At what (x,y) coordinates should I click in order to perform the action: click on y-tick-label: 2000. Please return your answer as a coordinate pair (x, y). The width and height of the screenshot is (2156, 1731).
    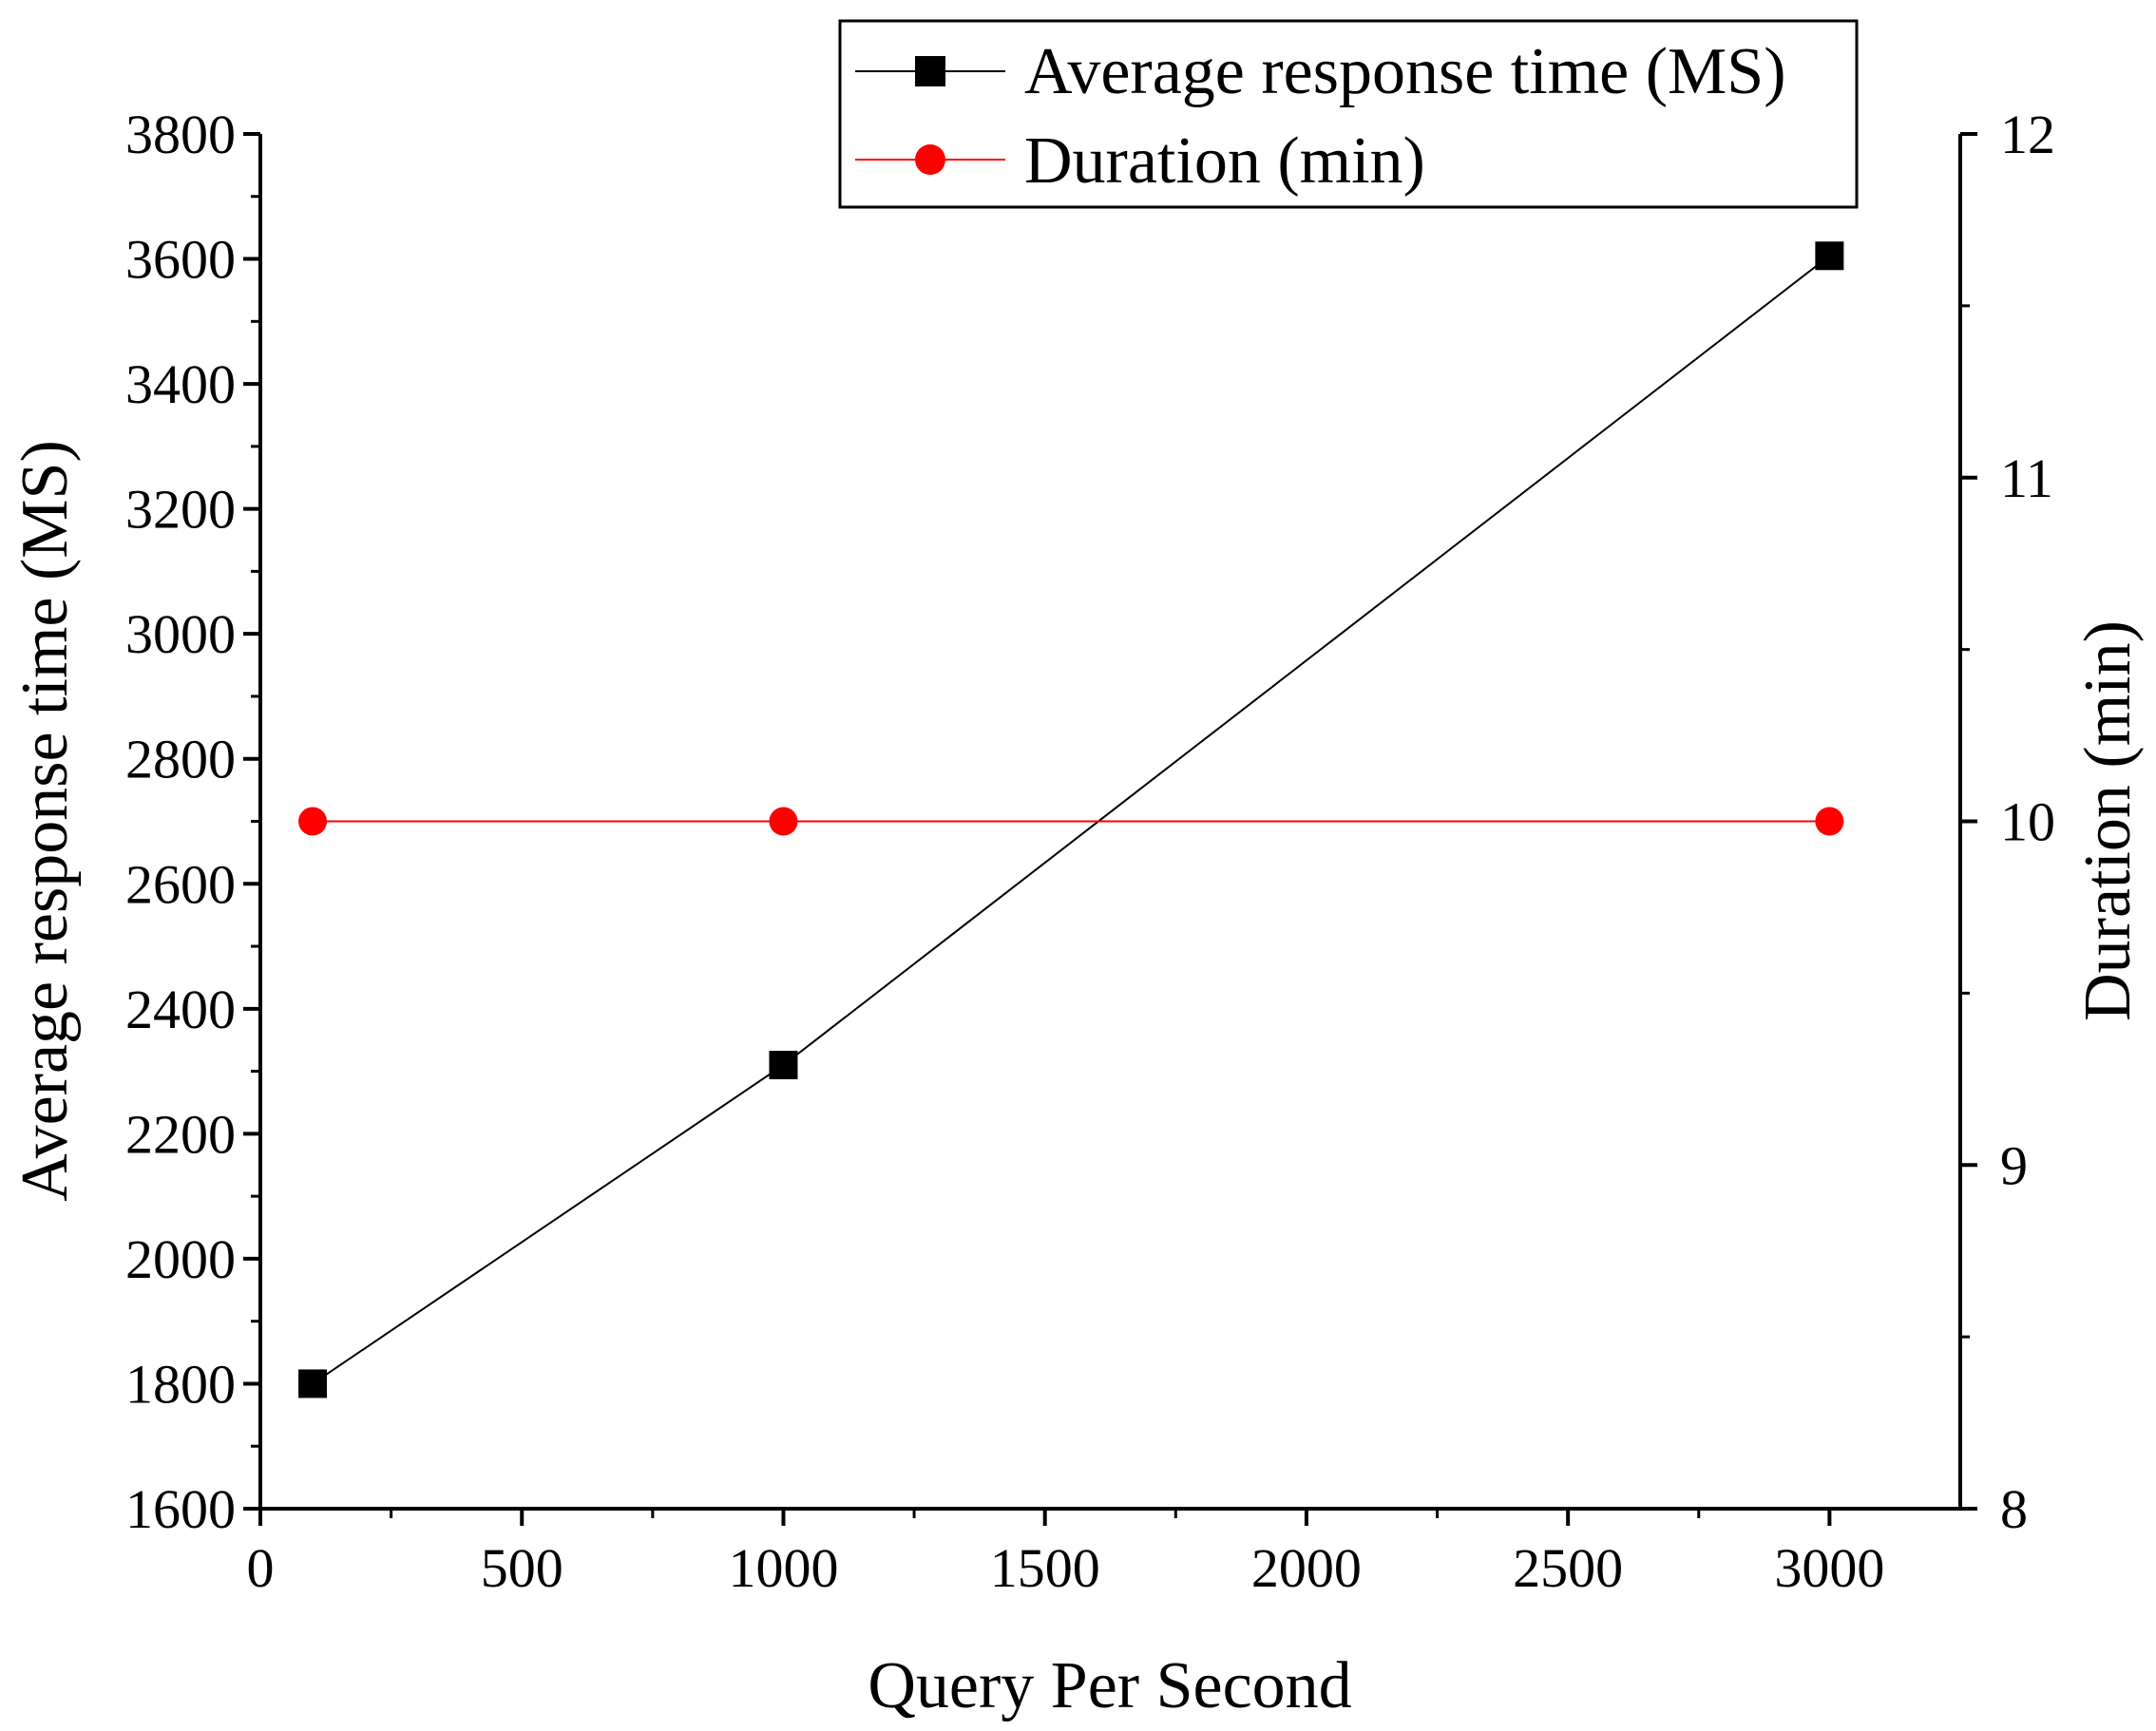
    Looking at the image, I should click on (180, 1259).